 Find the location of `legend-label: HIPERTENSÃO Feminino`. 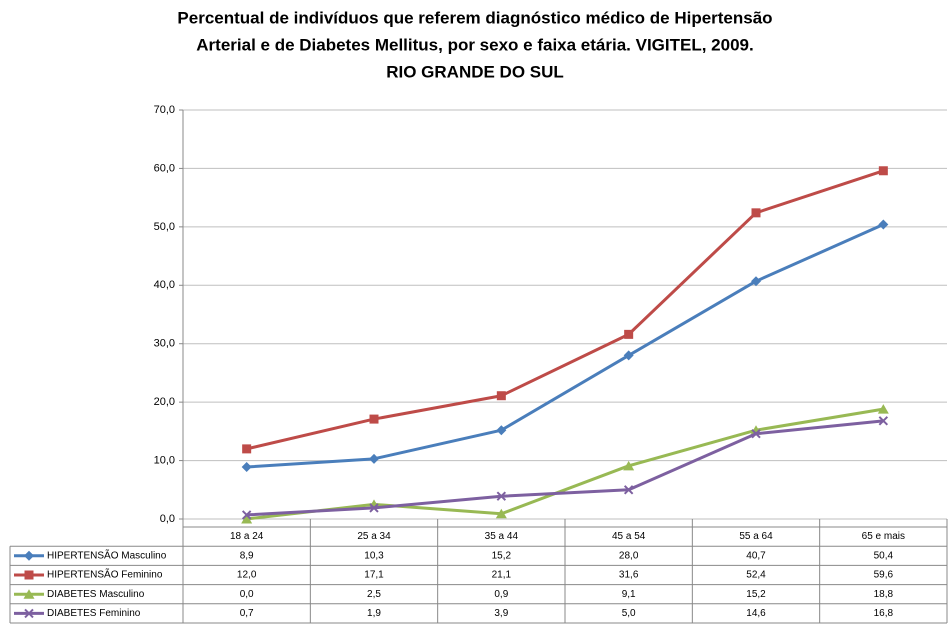

legend-label: HIPERTENSÃO Feminino is located at coordinates (105, 574).